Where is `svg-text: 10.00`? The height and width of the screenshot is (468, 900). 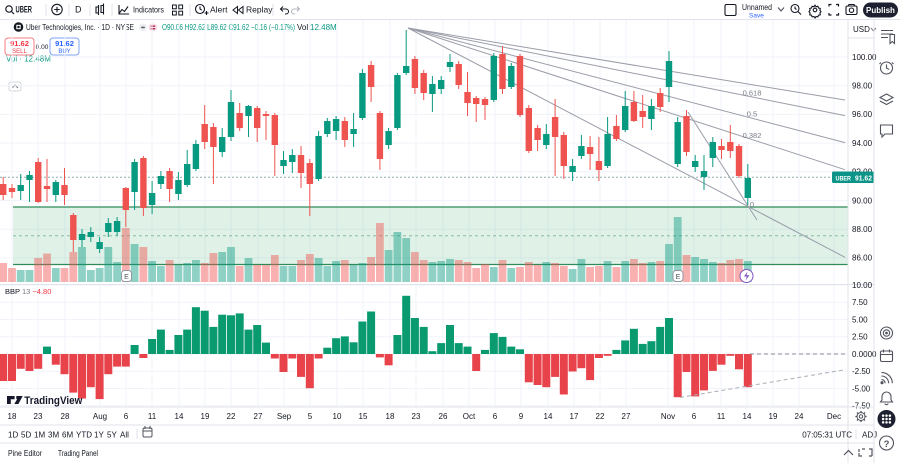 svg-text: 10.00 is located at coordinates (862, 285).